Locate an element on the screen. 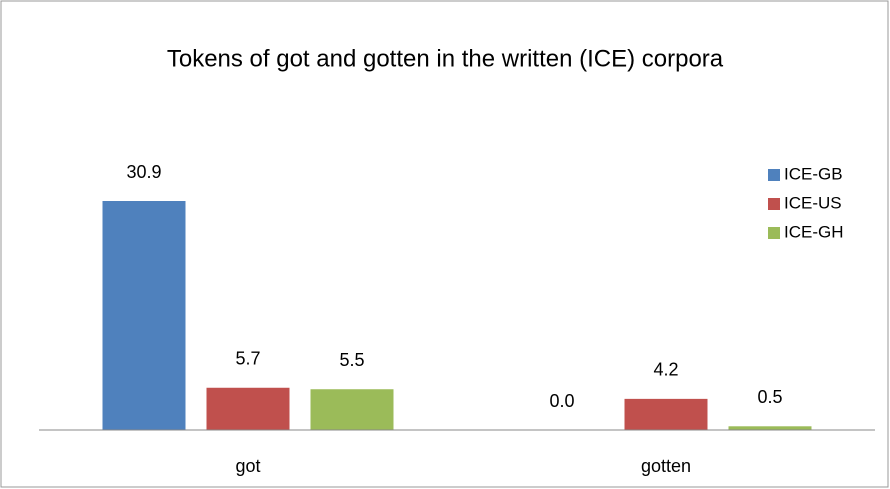 The height and width of the screenshot is (489, 890). data-label: 0.0 is located at coordinates (561, 401).